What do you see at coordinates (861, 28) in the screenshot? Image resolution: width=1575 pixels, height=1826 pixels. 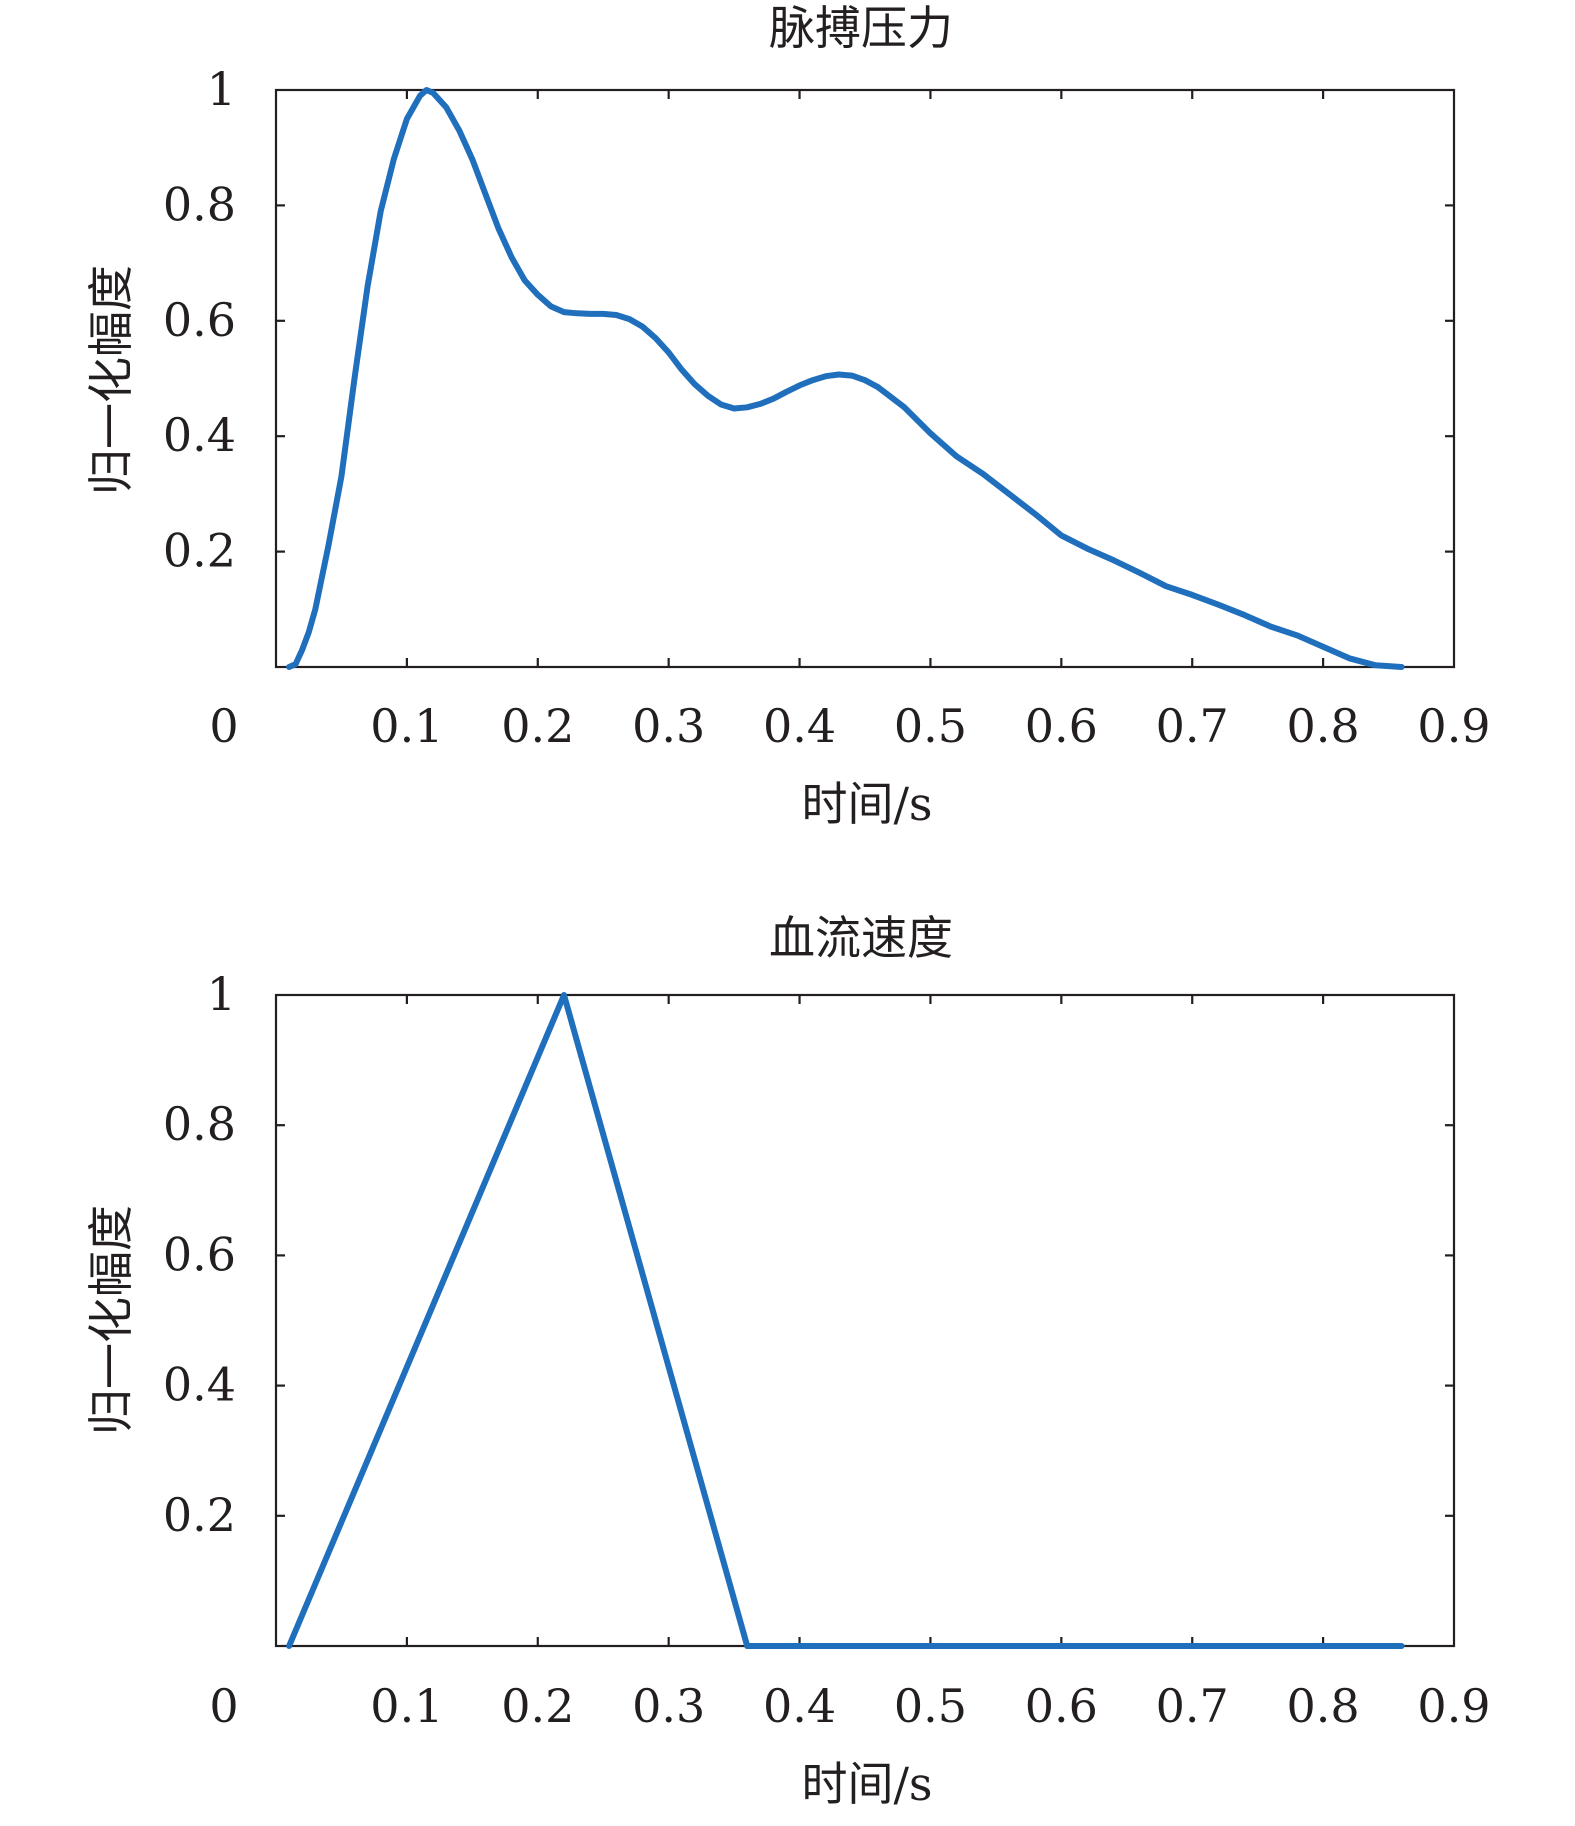 I see `chart-title: 脉搏压力` at bounding box center [861, 28].